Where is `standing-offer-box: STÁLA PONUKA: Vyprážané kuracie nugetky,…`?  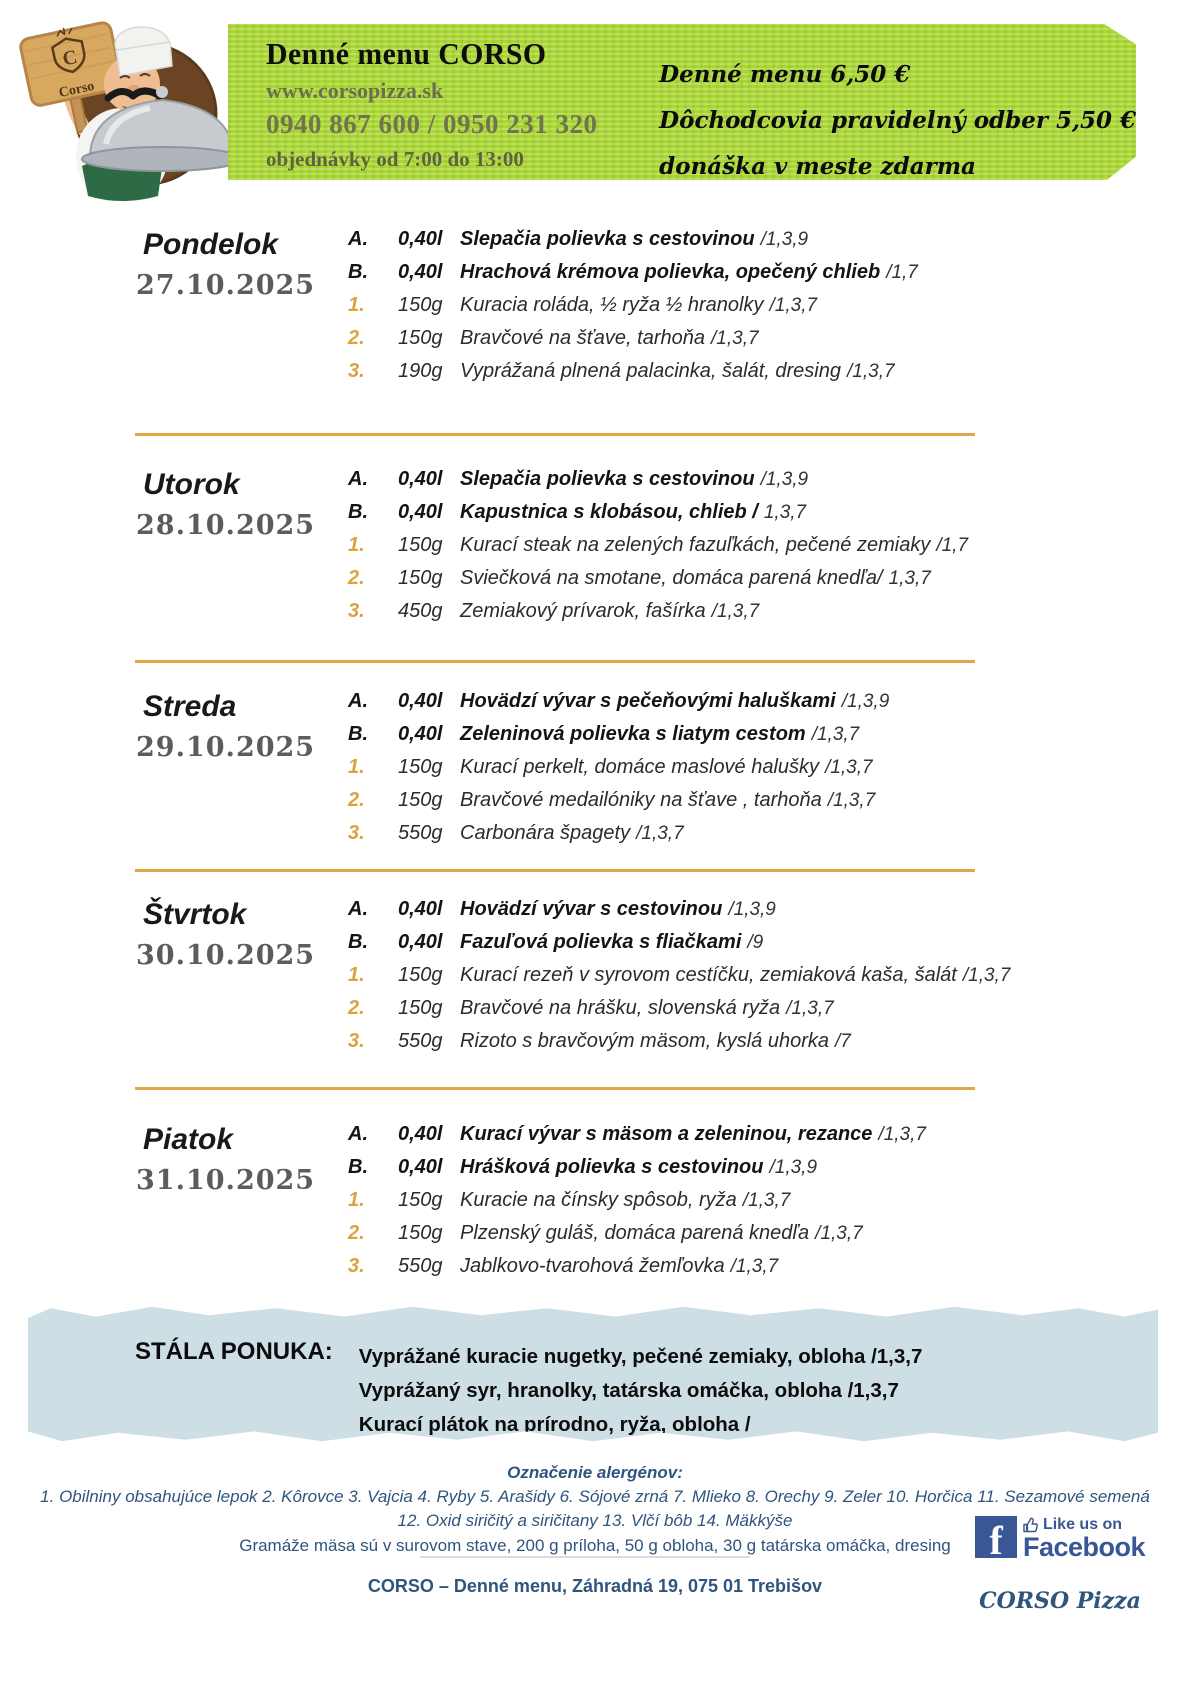 standing-offer-box: STÁLA PONUKA: Vyprážané kuracie nugetky,… is located at coordinates (593, 1374).